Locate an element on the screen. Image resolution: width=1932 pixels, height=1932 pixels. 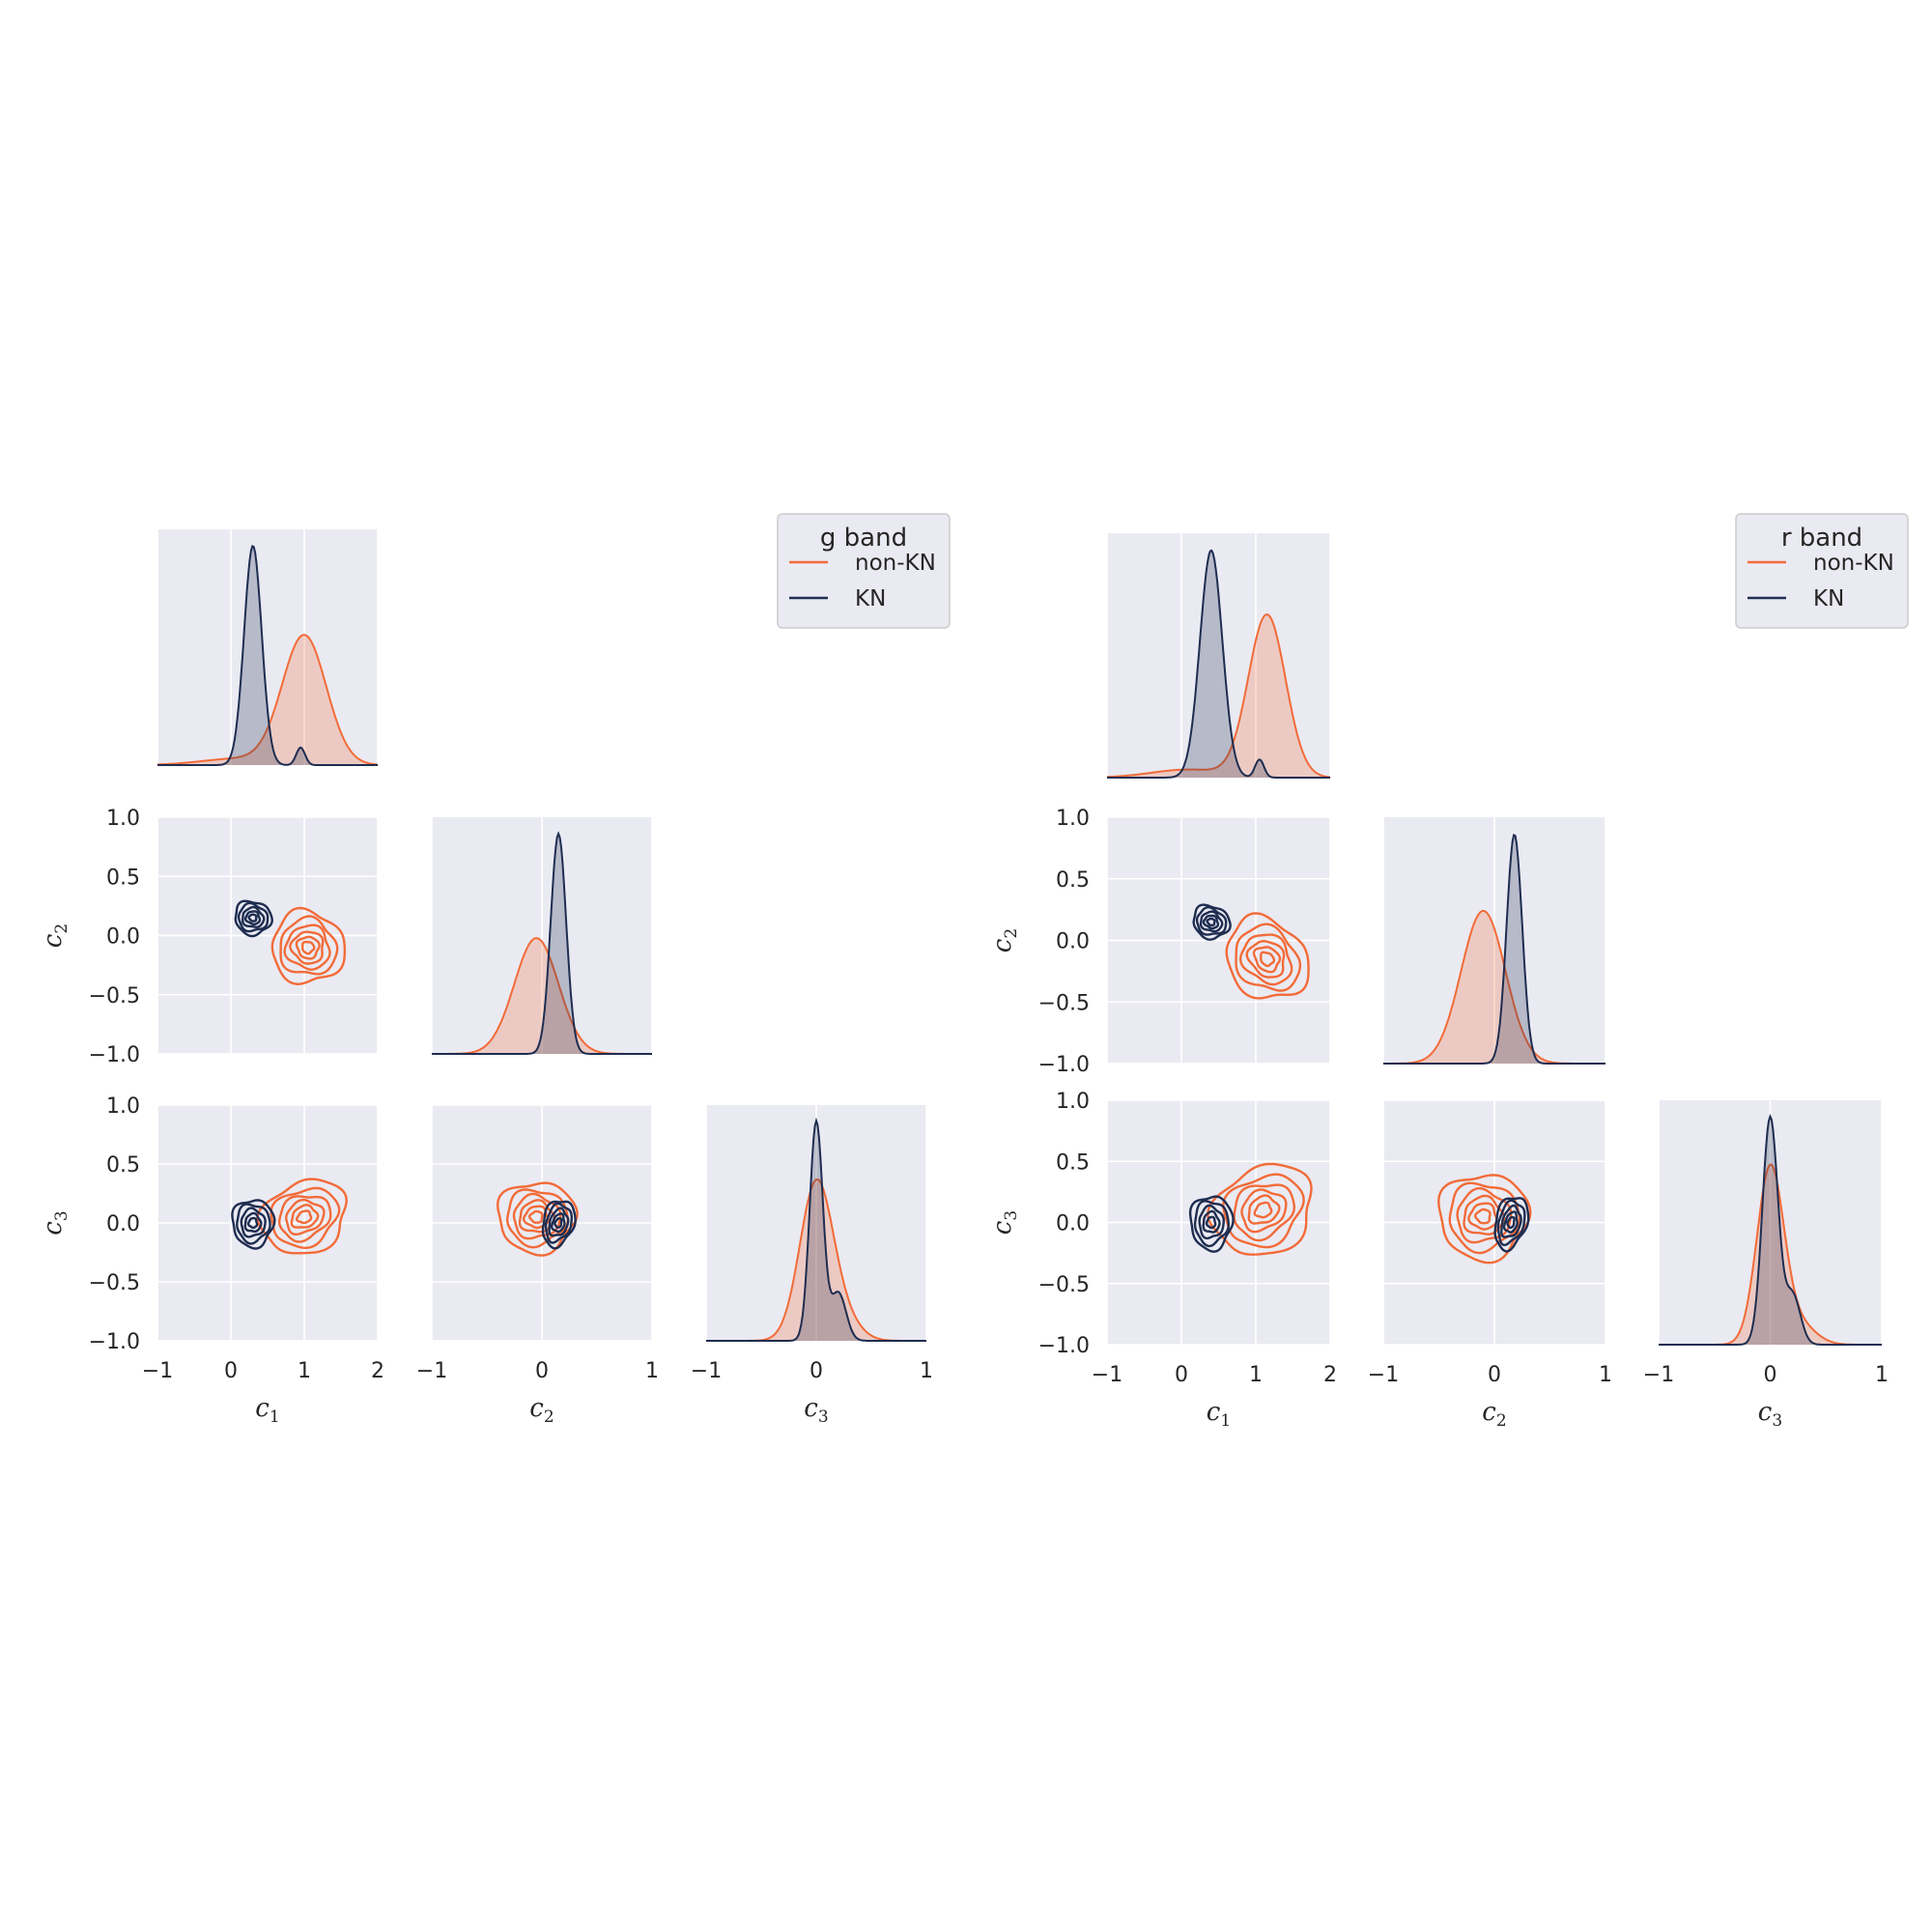
r-band-col2-xtick-label: 0 is located at coordinates (1770, 1375).